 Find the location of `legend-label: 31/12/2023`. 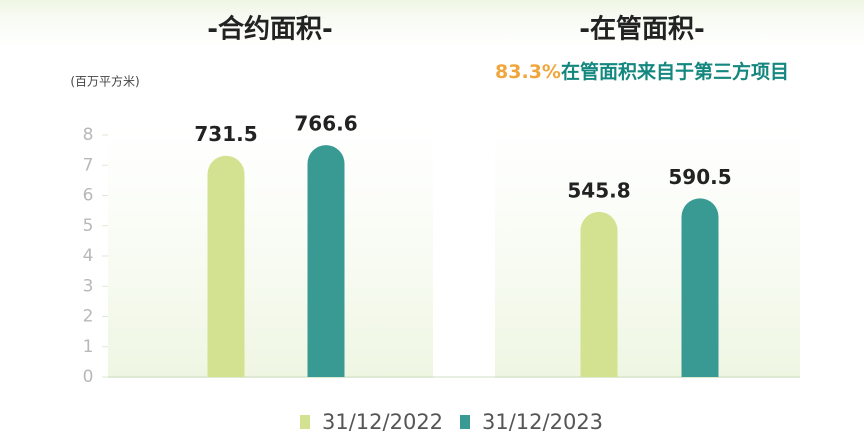

legend-label: 31/12/2023 is located at coordinates (542, 422).